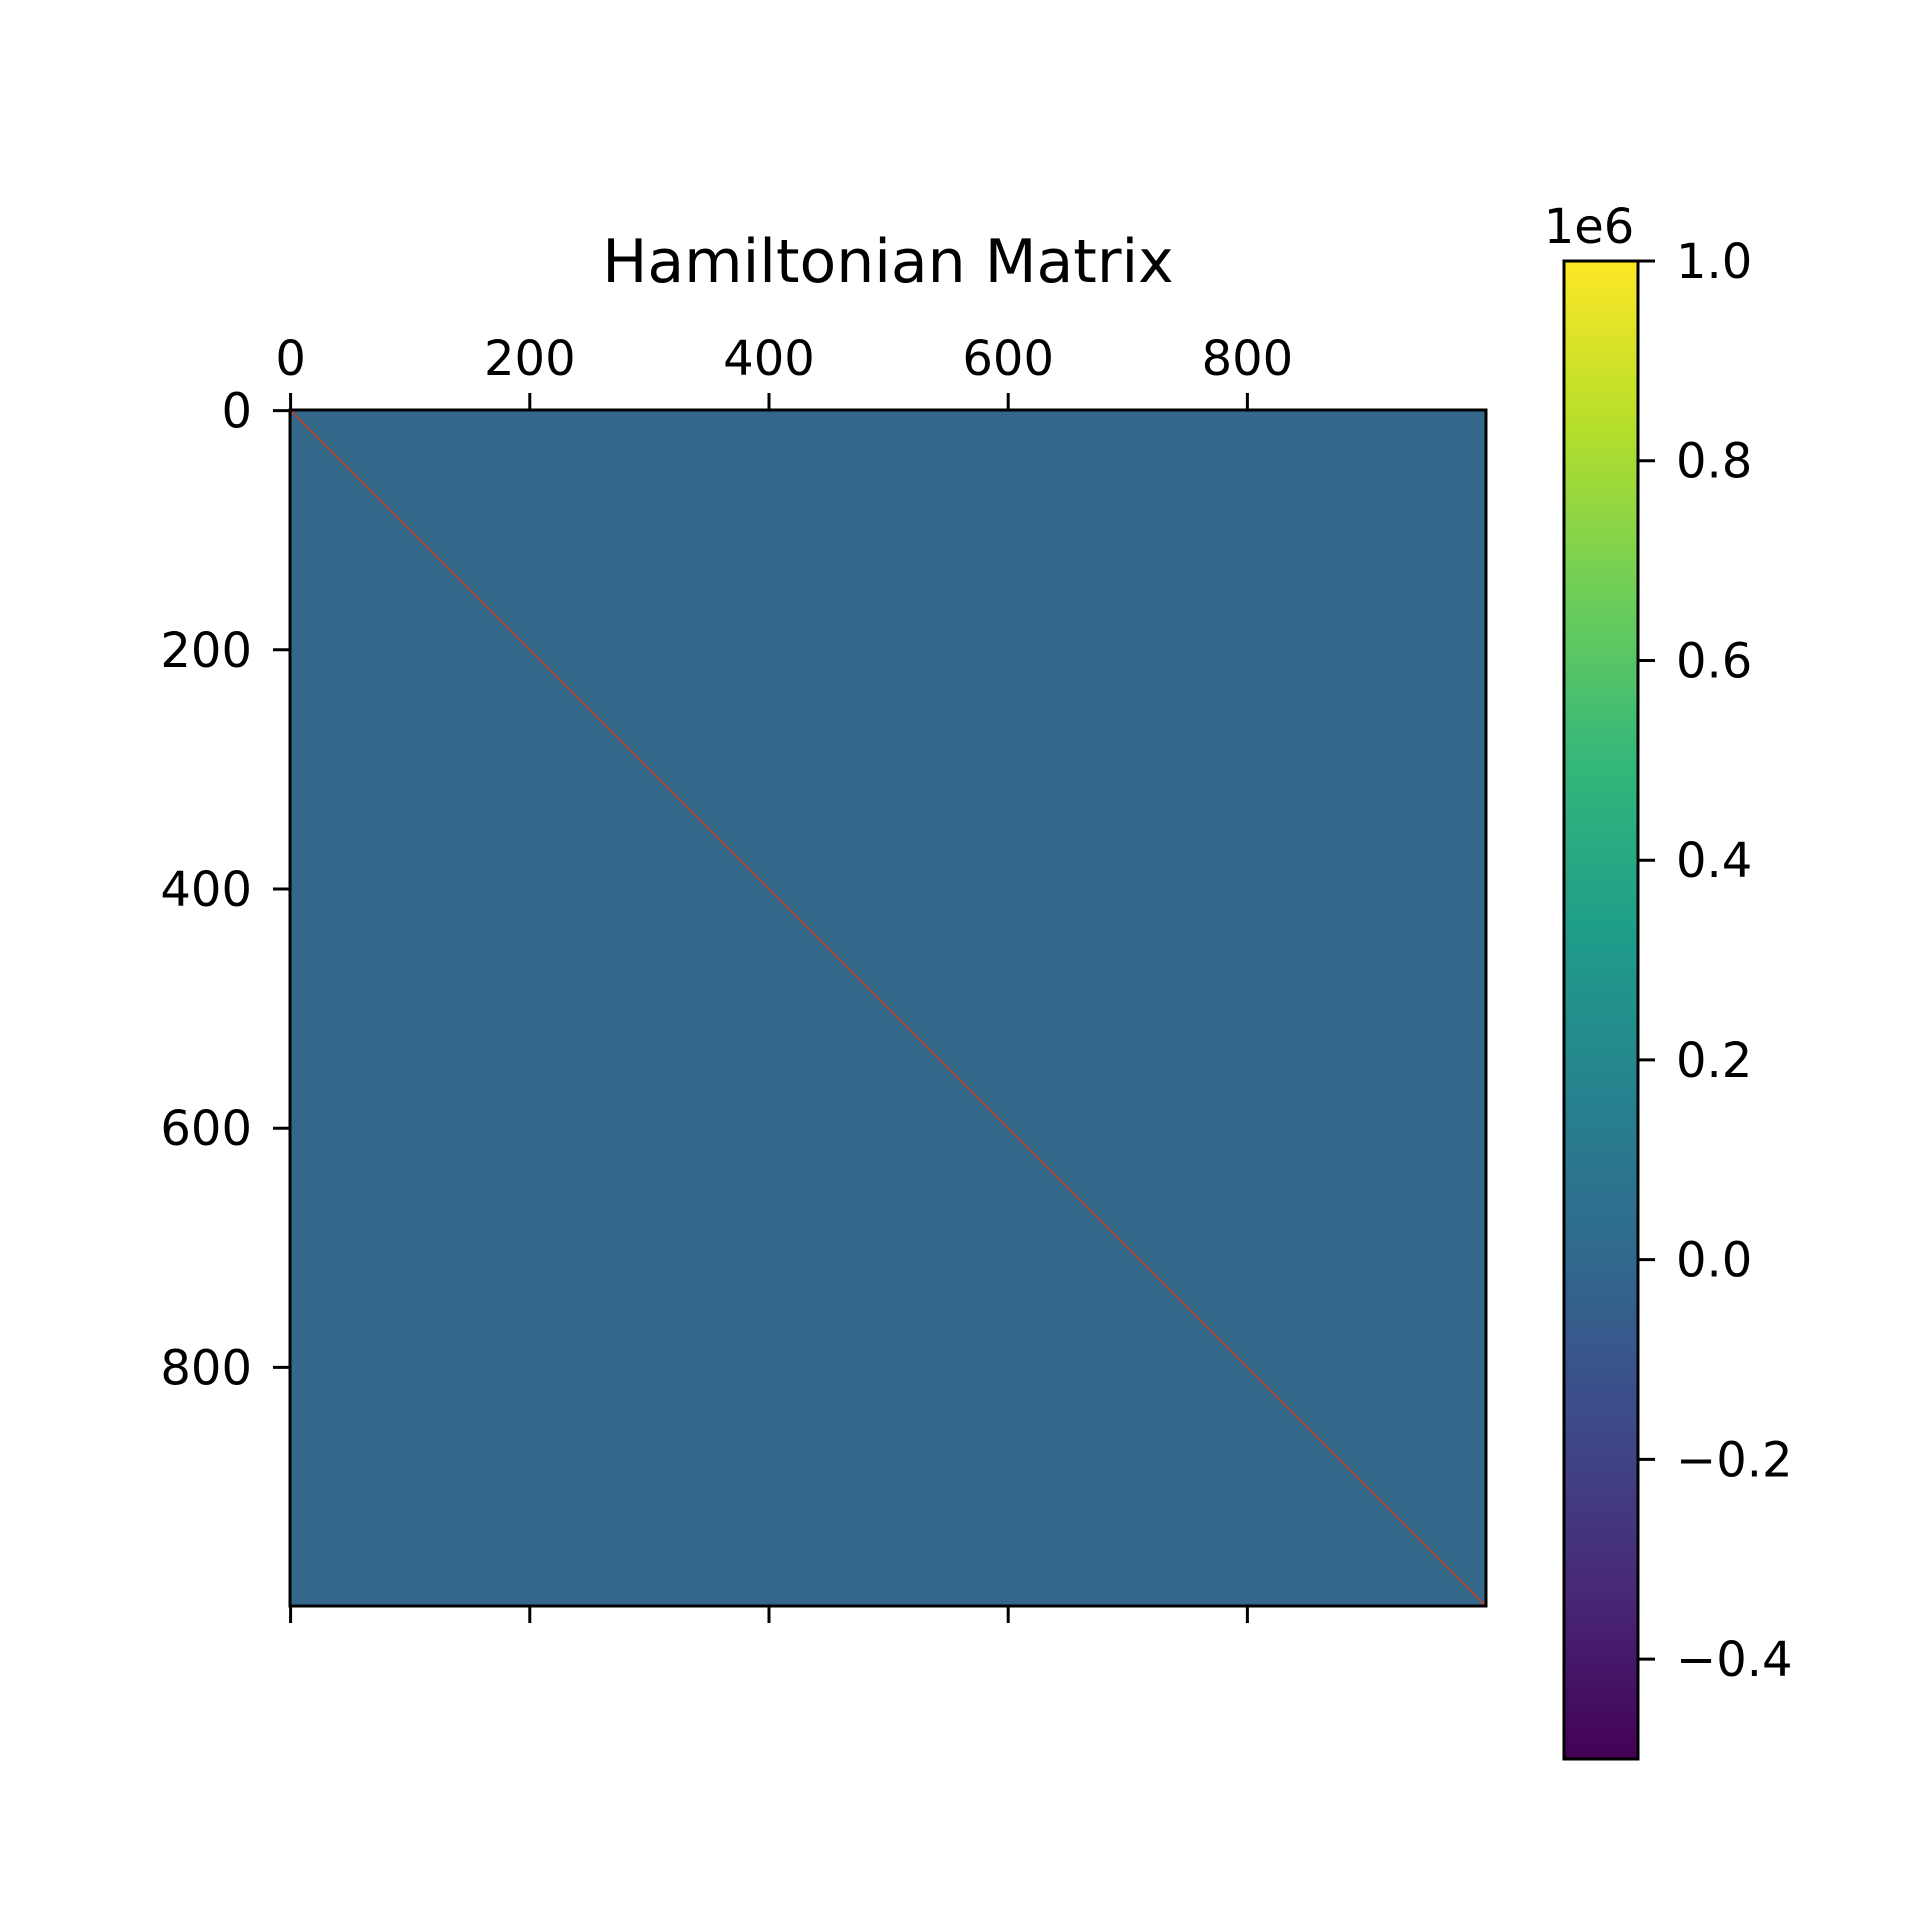 Image resolution: width=1920 pixels, height=1920 pixels. What do you see at coordinates (1714, 661) in the screenshot?
I see `colorbar-tick-label: 0.6` at bounding box center [1714, 661].